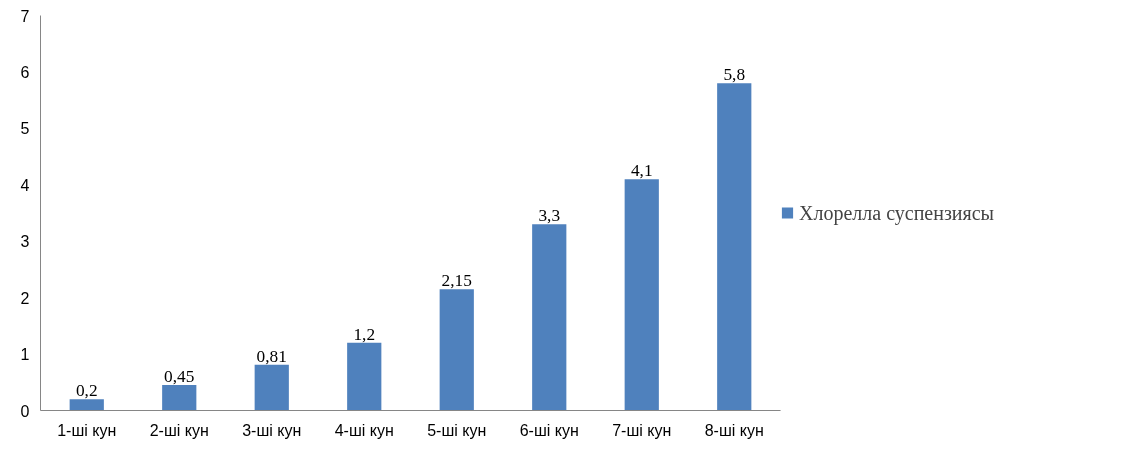  I want to click on text: 4,1, so click(641, 171).